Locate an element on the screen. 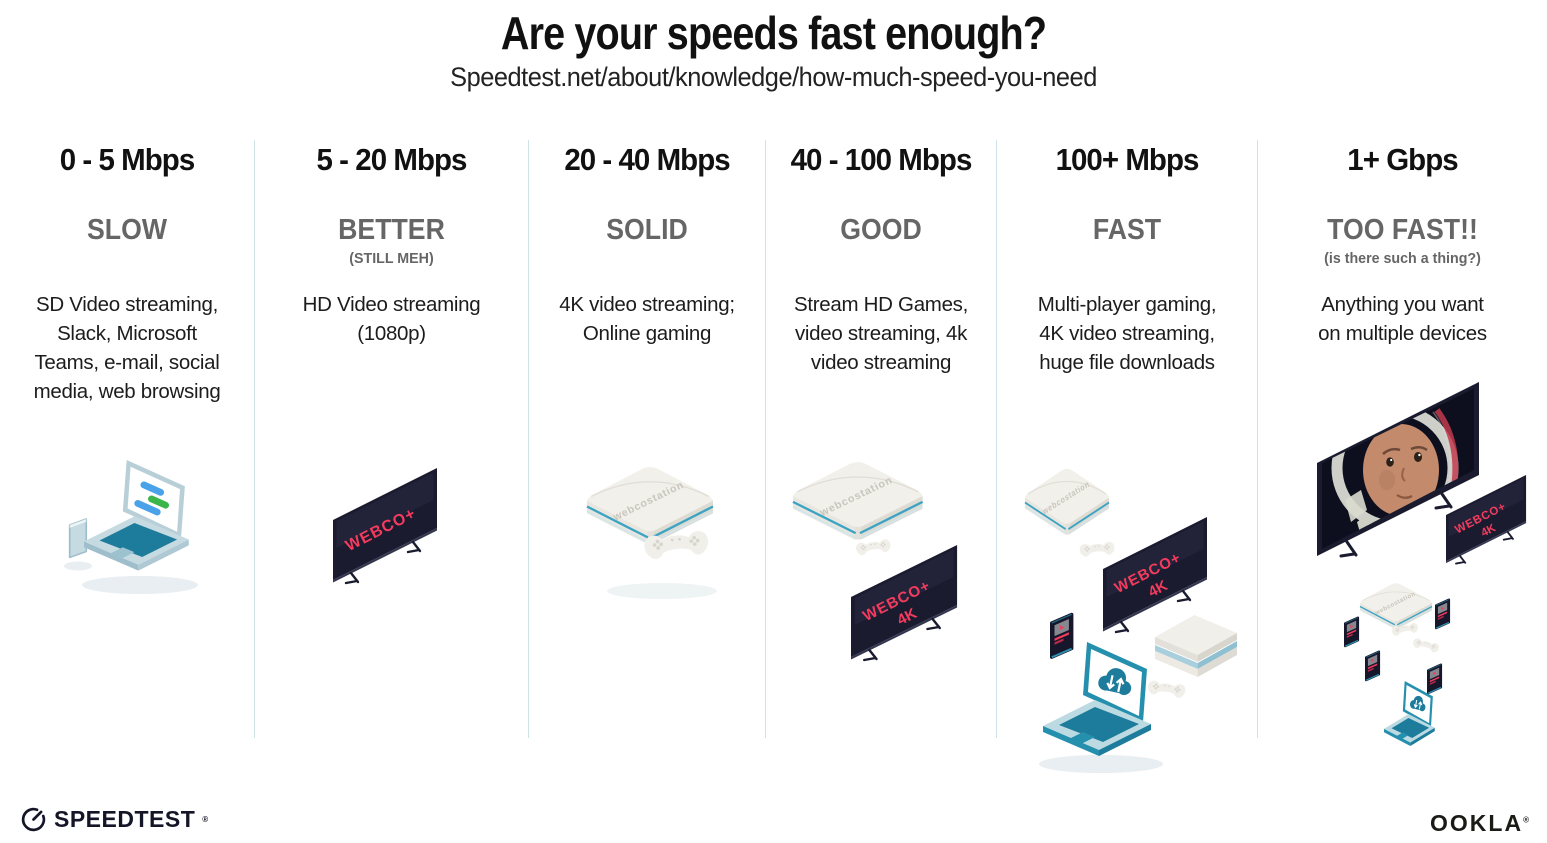  console-and-4k-tv-illustration: webcostation WEBCO+ 4K is located at coordinates (875, 561).